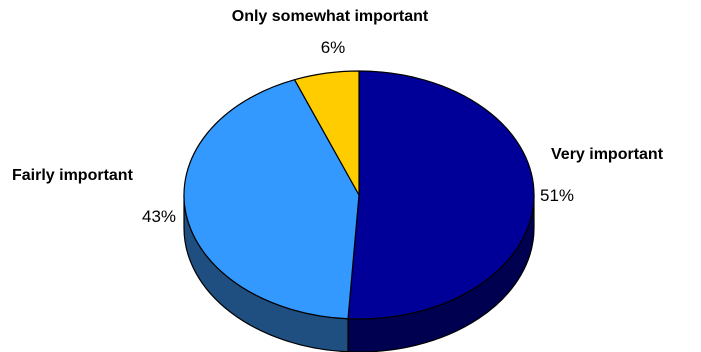 Image resolution: width=701 pixels, height=352 pixels. Describe the element at coordinates (557, 195) in the screenshot. I see `value-very-important: 51%` at that location.